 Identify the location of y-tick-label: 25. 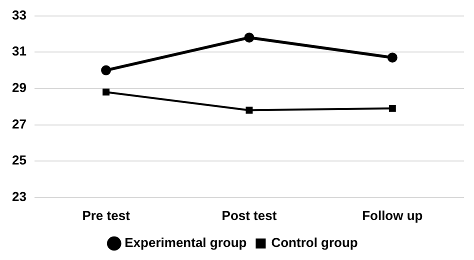
(19, 160).